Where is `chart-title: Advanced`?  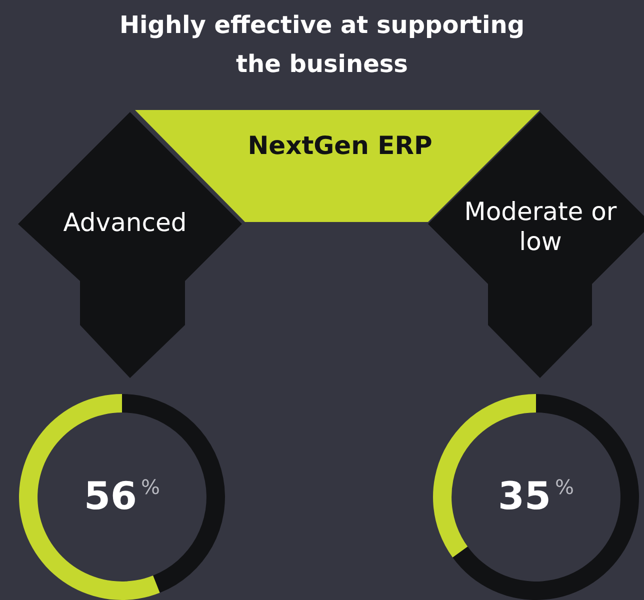 chart-title: Advanced is located at coordinates (125, 223).